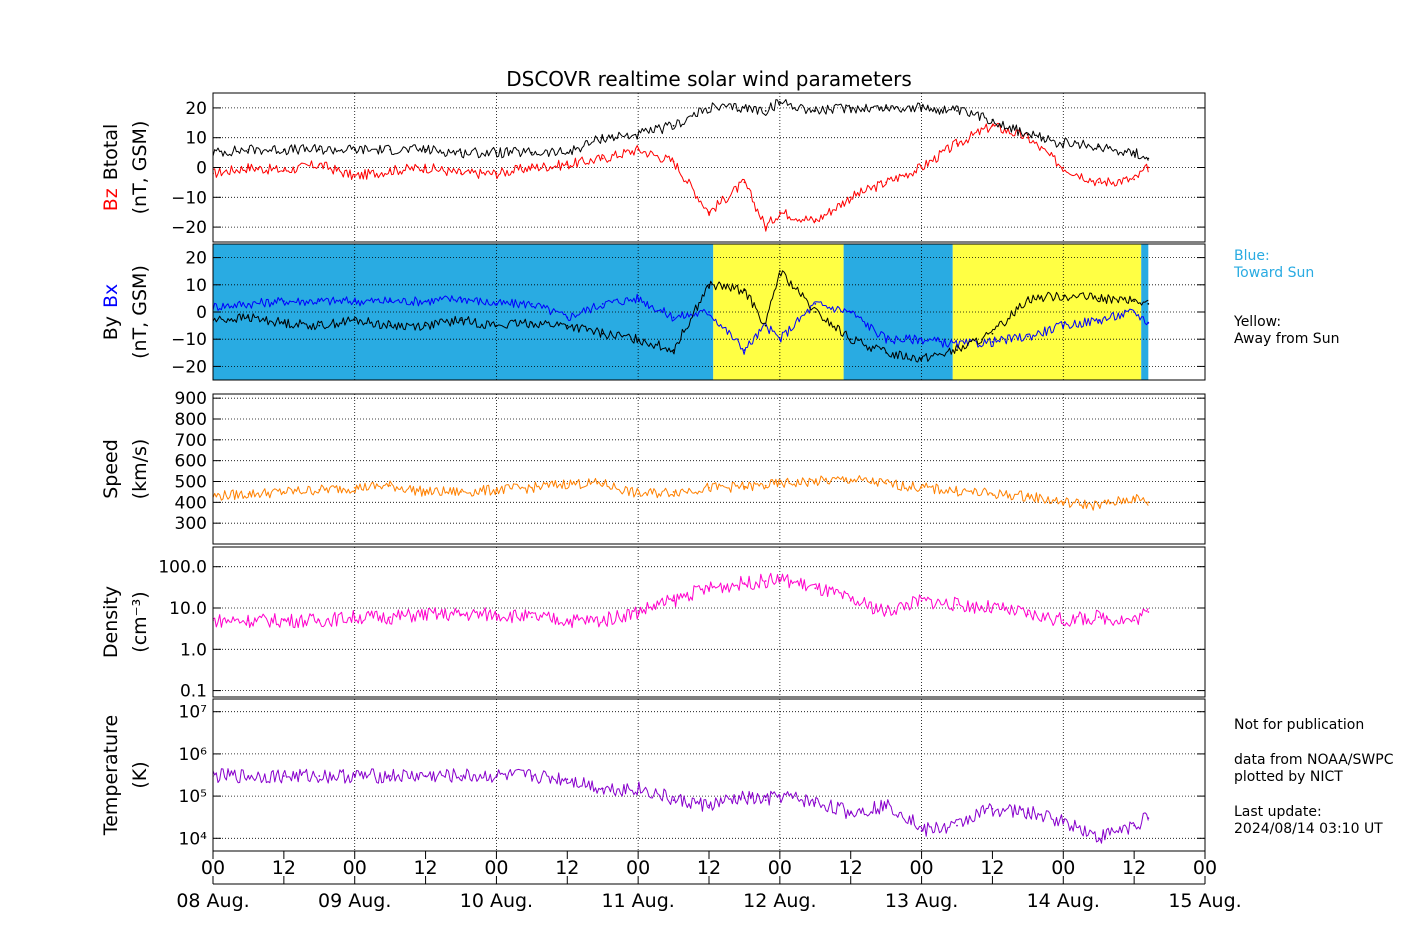  What do you see at coordinates (188, 609) in the screenshot?
I see `y-tick-label: 10.0` at bounding box center [188, 609].